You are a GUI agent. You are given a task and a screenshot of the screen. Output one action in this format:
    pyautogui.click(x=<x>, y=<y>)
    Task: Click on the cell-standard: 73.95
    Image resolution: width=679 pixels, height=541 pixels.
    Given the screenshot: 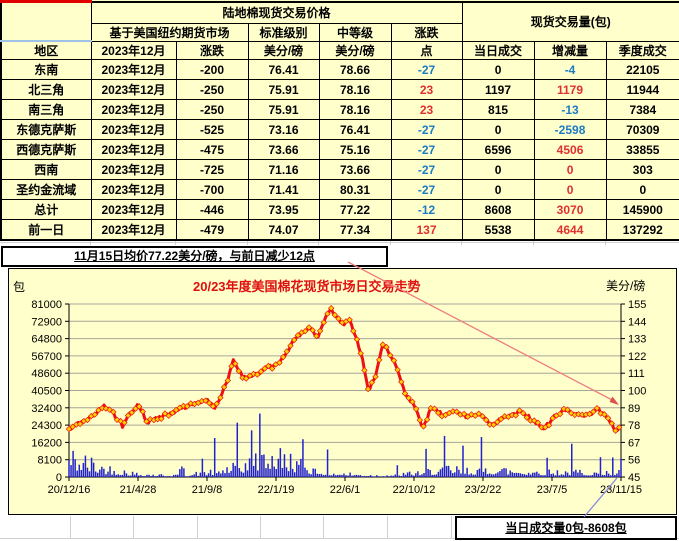 What is the action you would take?
    pyautogui.click(x=283, y=209)
    